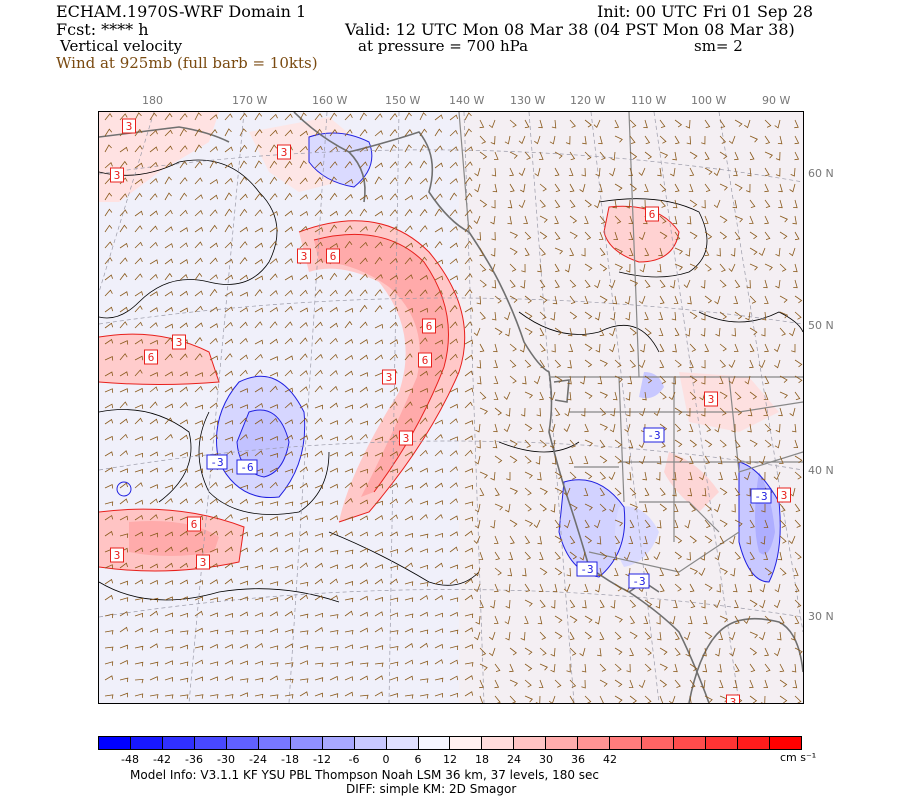 The image size is (900, 800). What do you see at coordinates (152, 100) in the screenshot?
I see `lon-label: 180` at bounding box center [152, 100].